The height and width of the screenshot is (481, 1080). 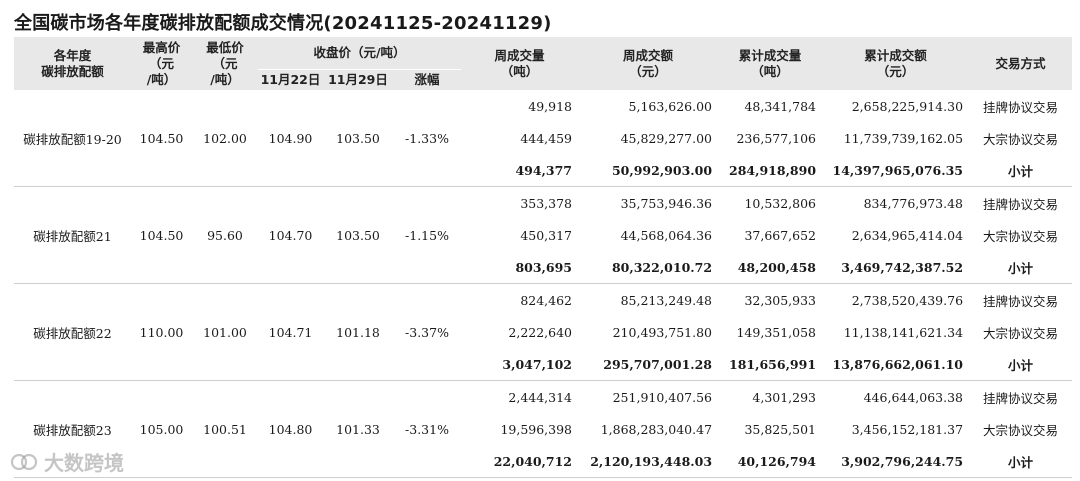 What do you see at coordinates (358, 429) in the screenshot?
I see `close-nov29-cell: 101.33` at bounding box center [358, 429].